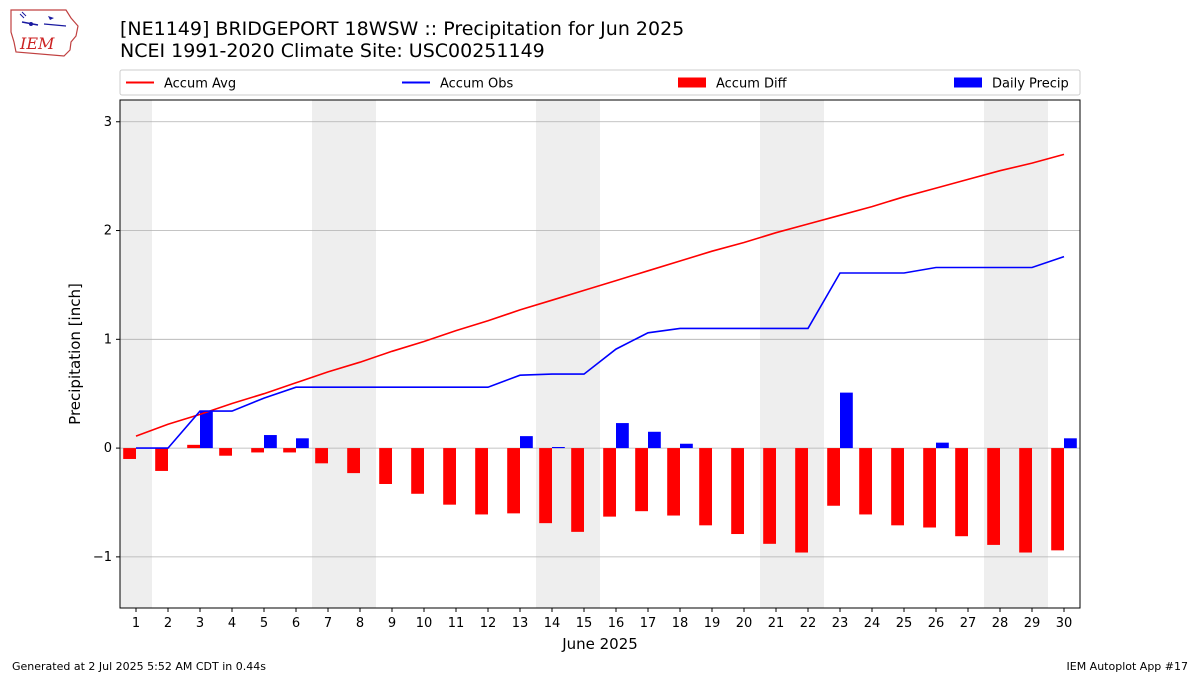 The image size is (1200, 675). What do you see at coordinates (872, 623) in the screenshot?
I see `x-tick-label-day-24: 24` at bounding box center [872, 623].